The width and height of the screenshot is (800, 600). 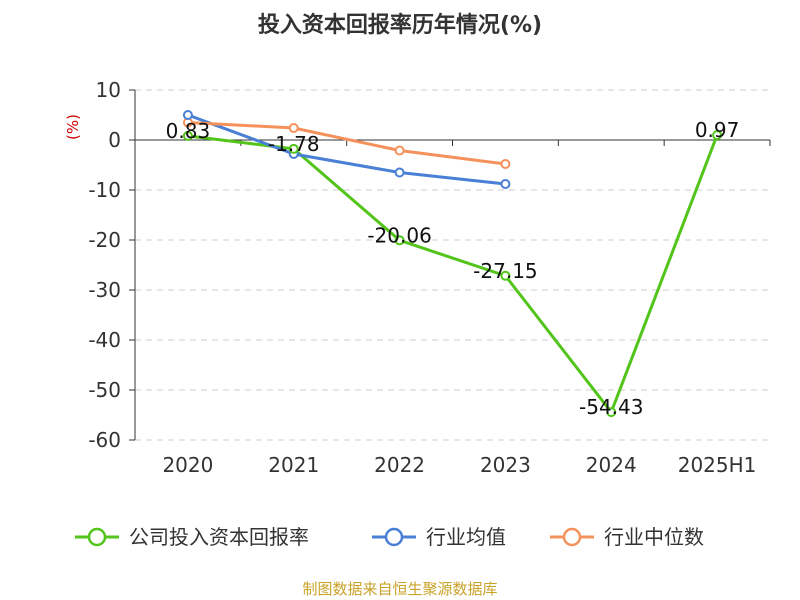 I want to click on x-tick-label: 2020, so click(x=187, y=465).